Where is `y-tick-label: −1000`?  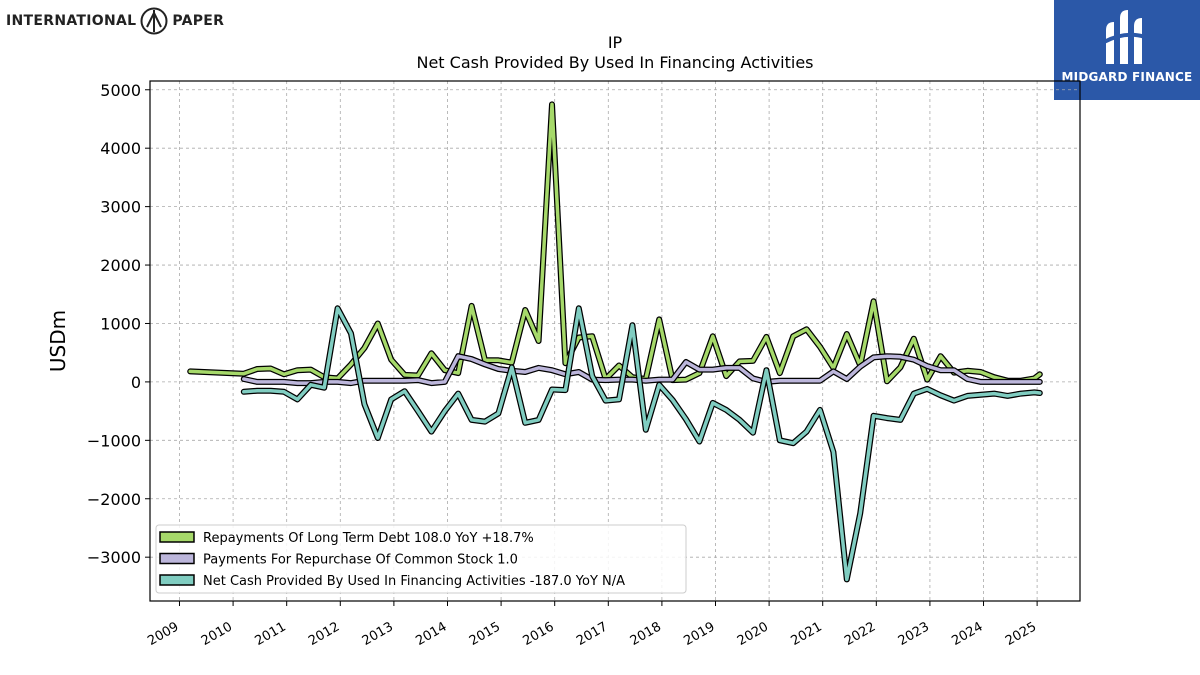 y-tick-label: −1000 is located at coordinates (114, 440).